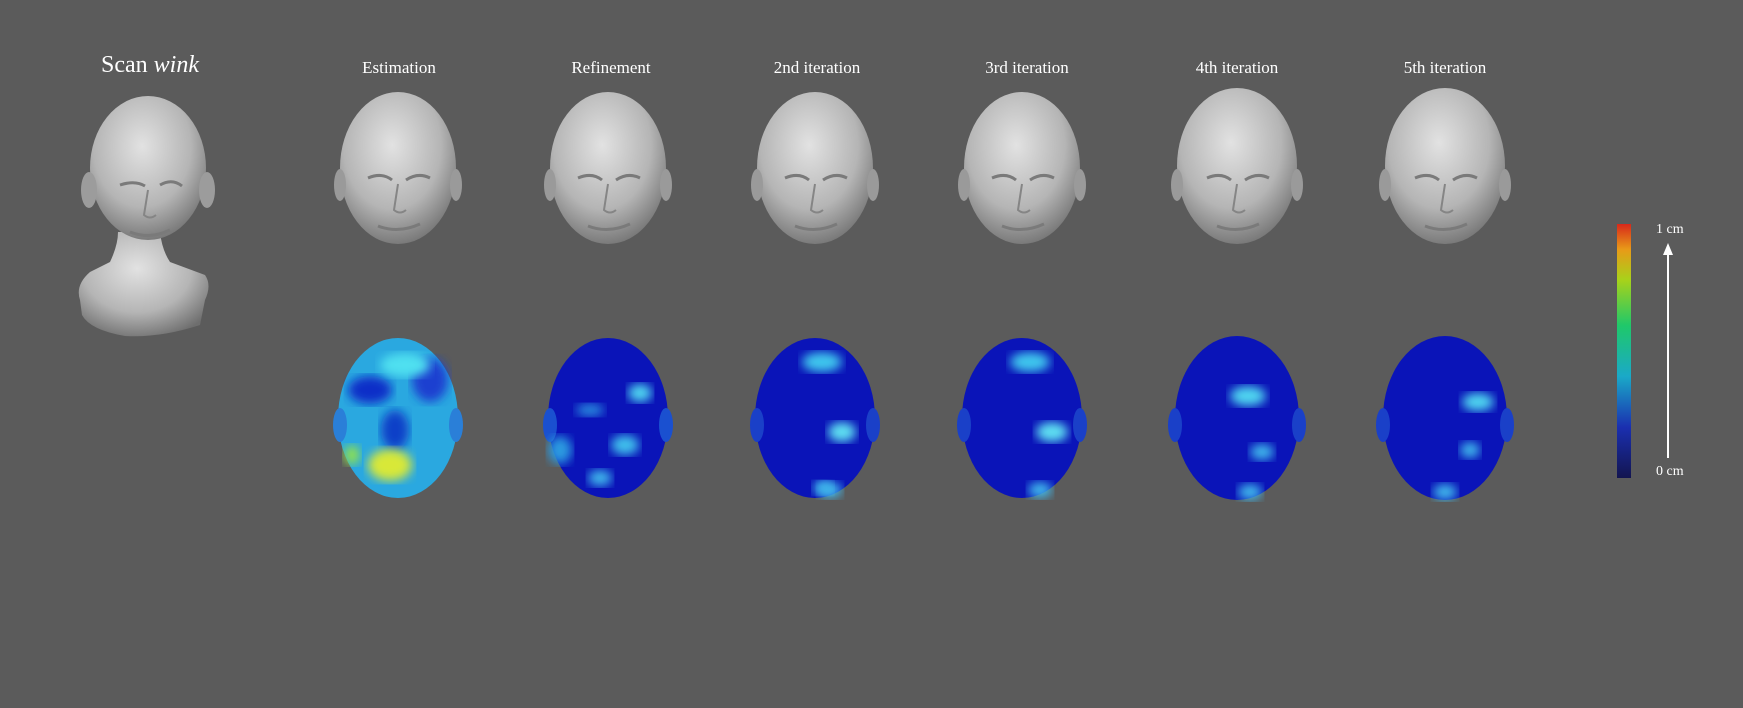 The height and width of the screenshot is (708, 1743). I want to click on scan-head-mesh, so click(146, 216).